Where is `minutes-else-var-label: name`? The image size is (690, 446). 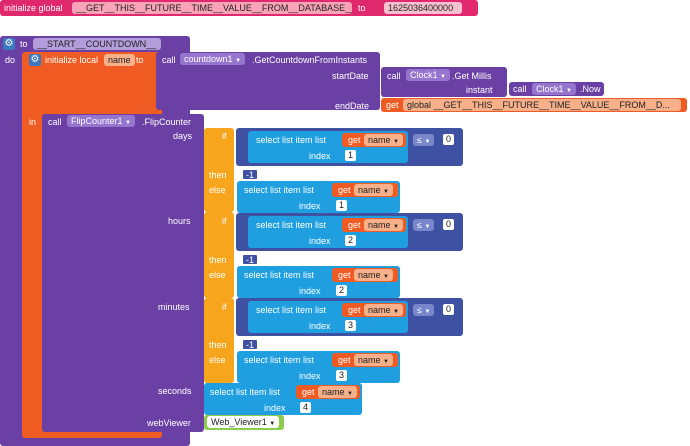 minutes-else-var-label: name is located at coordinates (369, 360).